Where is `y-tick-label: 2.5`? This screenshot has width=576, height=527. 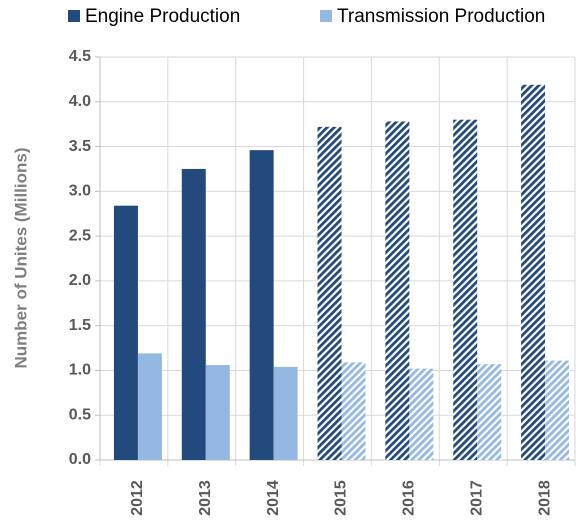
y-tick-label: 2.5 is located at coordinates (80, 235).